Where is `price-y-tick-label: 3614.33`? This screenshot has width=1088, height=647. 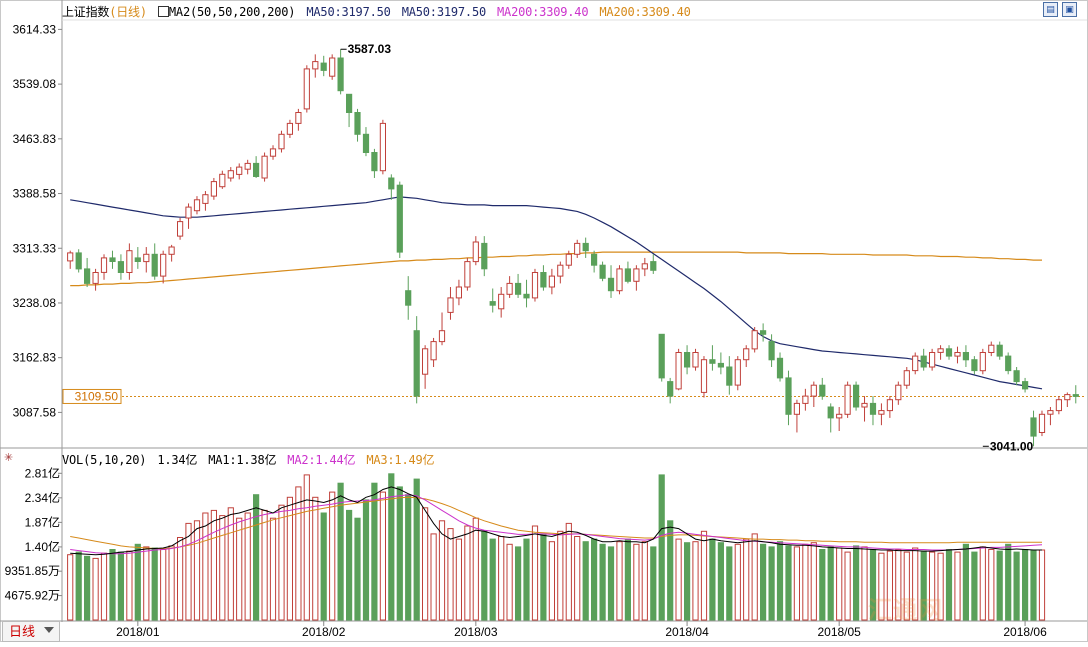
price-y-tick-label: 3614.33 is located at coordinates (35, 29).